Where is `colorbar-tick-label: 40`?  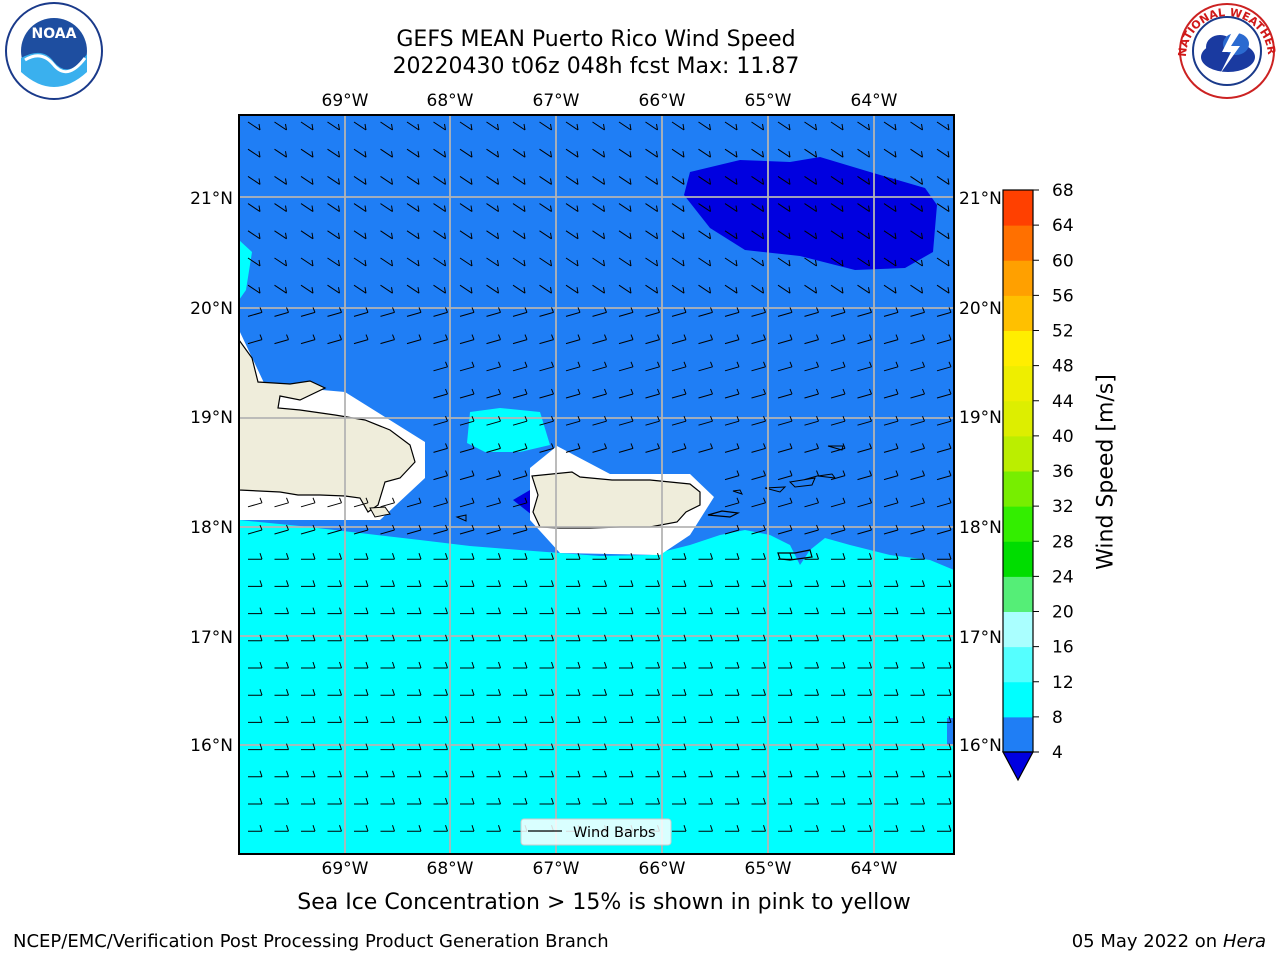 colorbar-tick-label: 40 is located at coordinates (1063, 437).